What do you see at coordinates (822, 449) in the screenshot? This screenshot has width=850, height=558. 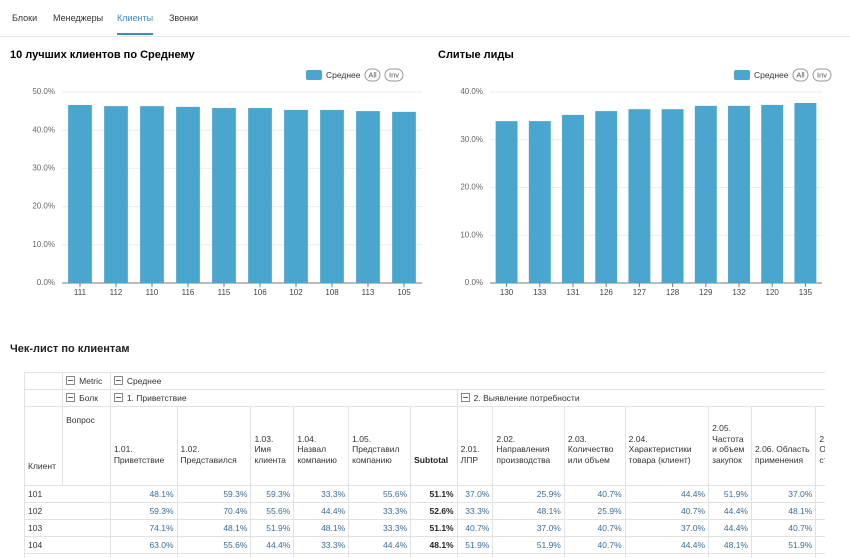 I see `column-header-text: 2.07. Оборудование и станки` at bounding box center [822, 449].